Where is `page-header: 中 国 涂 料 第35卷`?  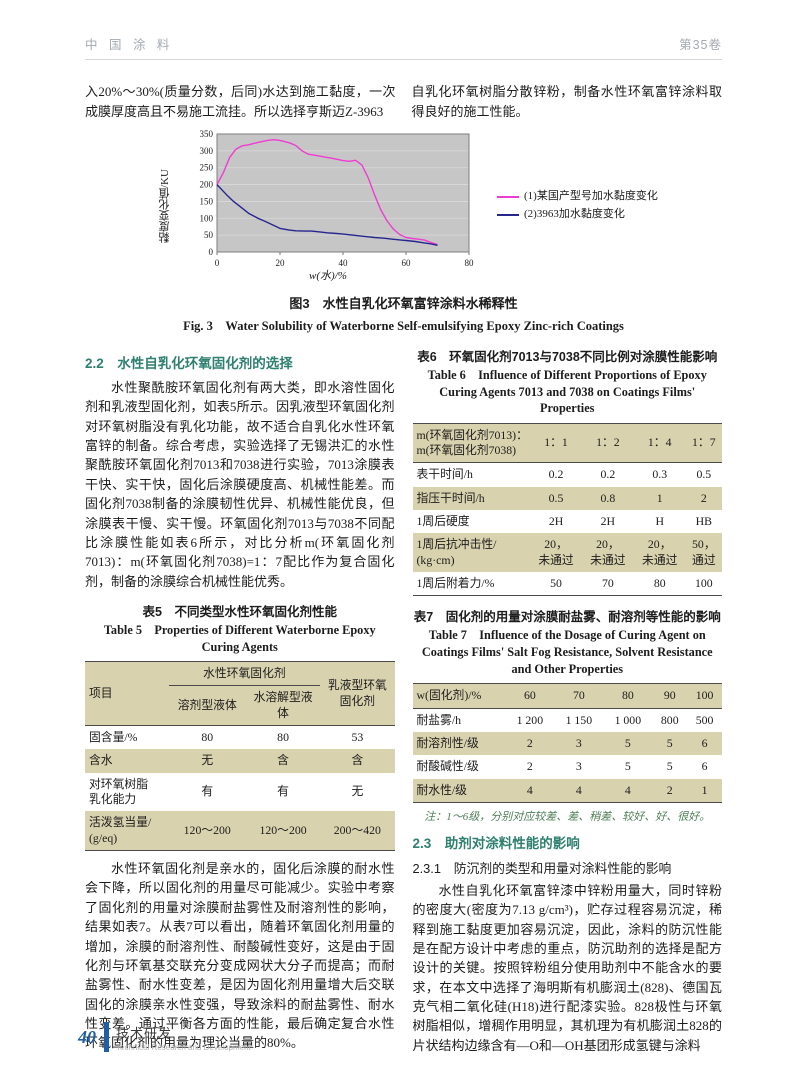
page-header: 中 国 涂 料 第35卷 is located at coordinates (403, 47).